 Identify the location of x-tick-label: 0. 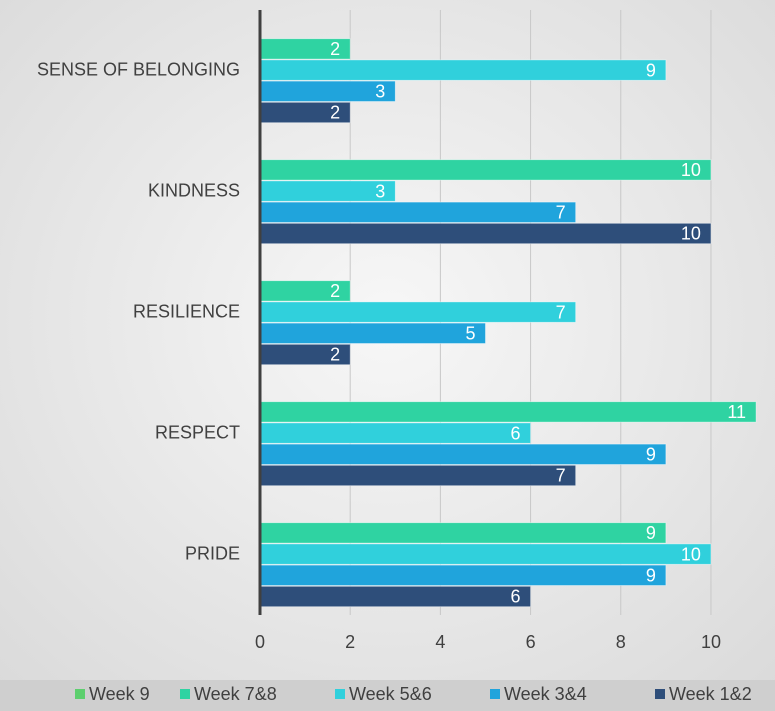
(260, 642).